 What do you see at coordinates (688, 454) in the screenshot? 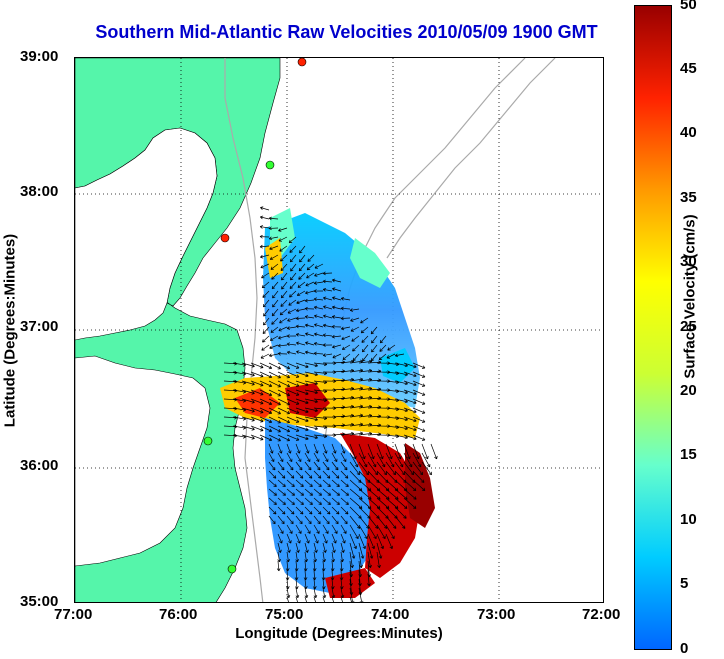
I see `colorbar-tick: 15` at bounding box center [688, 454].